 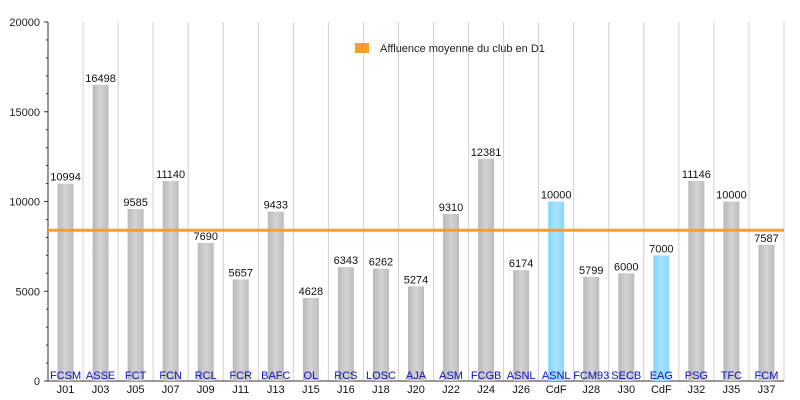 What do you see at coordinates (416, 376) in the screenshot?
I see `club-label: AJA` at bounding box center [416, 376].